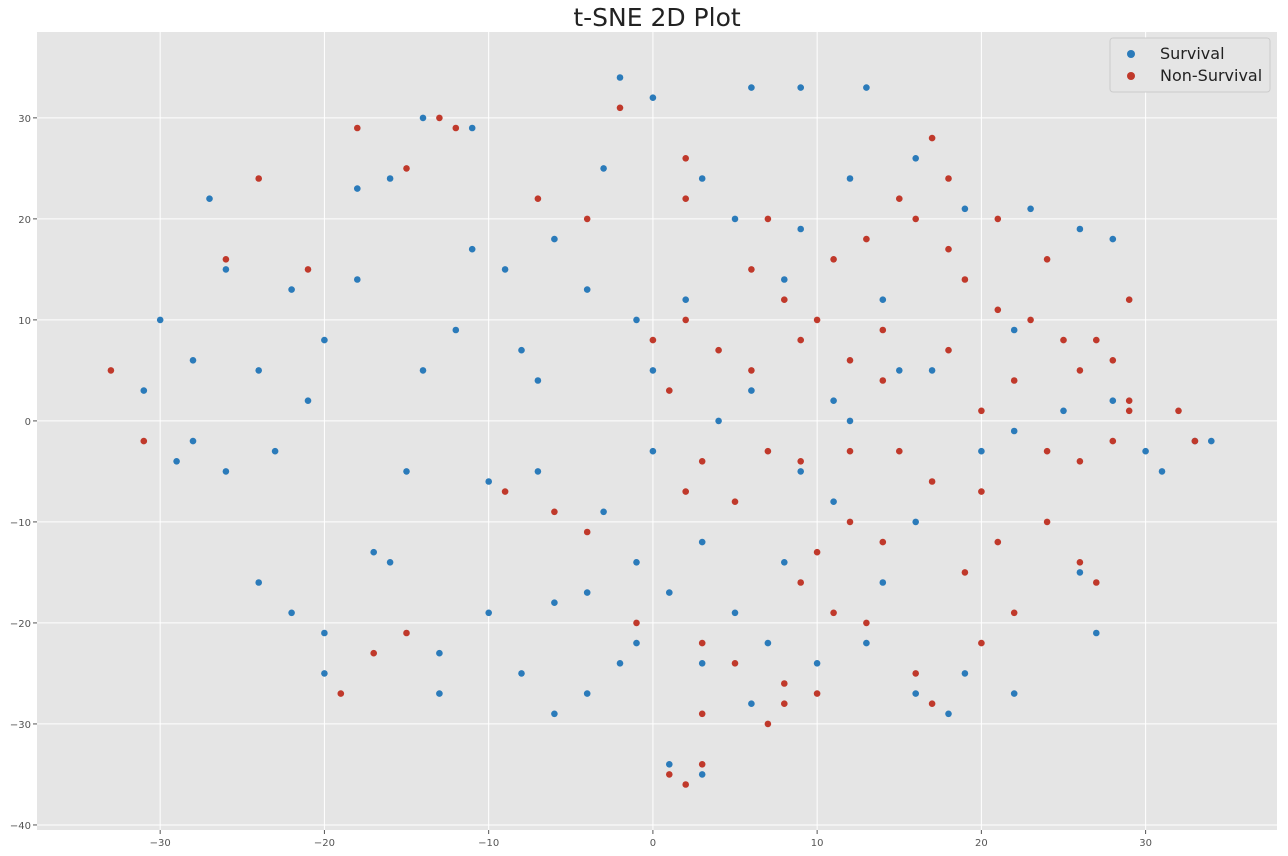 The image size is (1288, 856). I want to click on legend-box, so click(1190, 65).